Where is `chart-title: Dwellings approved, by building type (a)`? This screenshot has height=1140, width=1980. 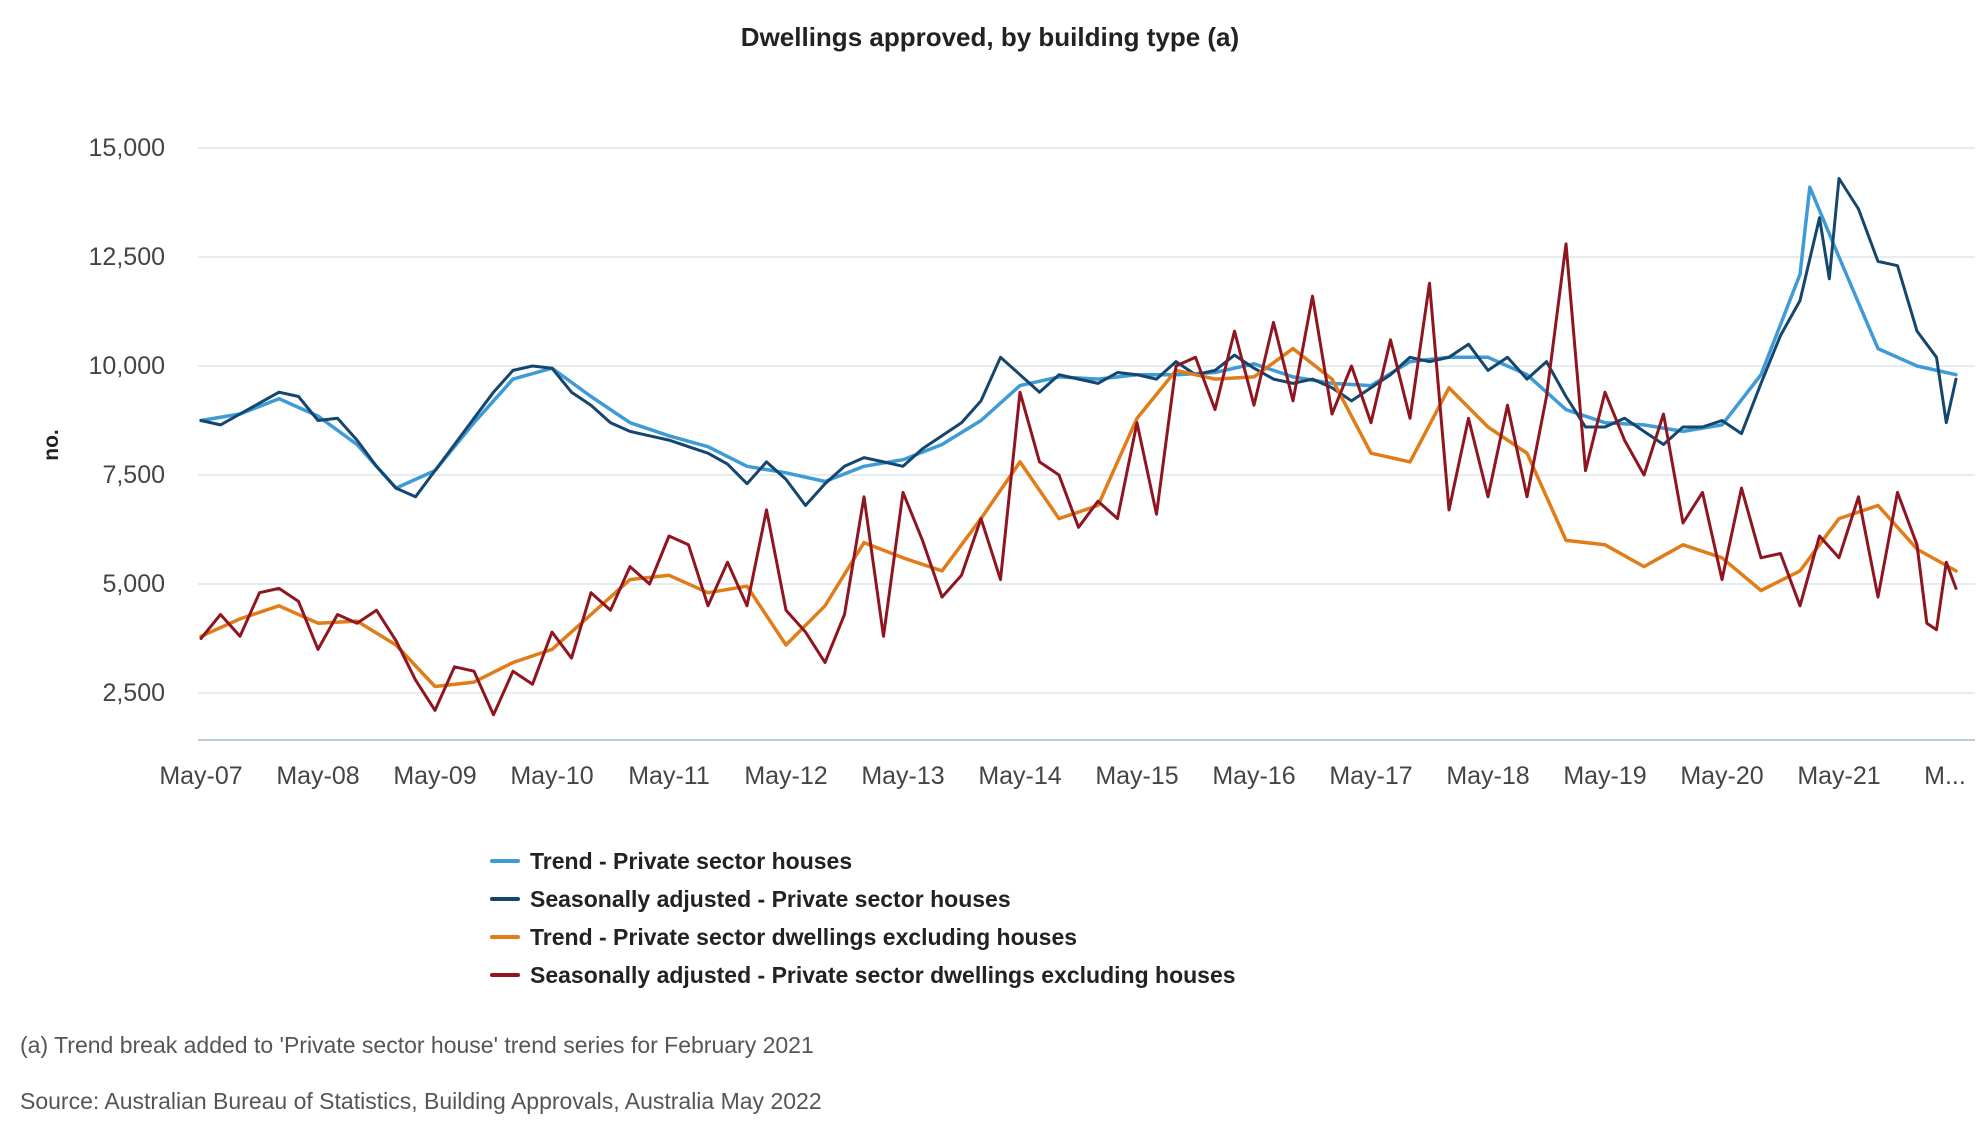
chart-title: Dwellings approved, by building type (a) is located at coordinates (990, 37).